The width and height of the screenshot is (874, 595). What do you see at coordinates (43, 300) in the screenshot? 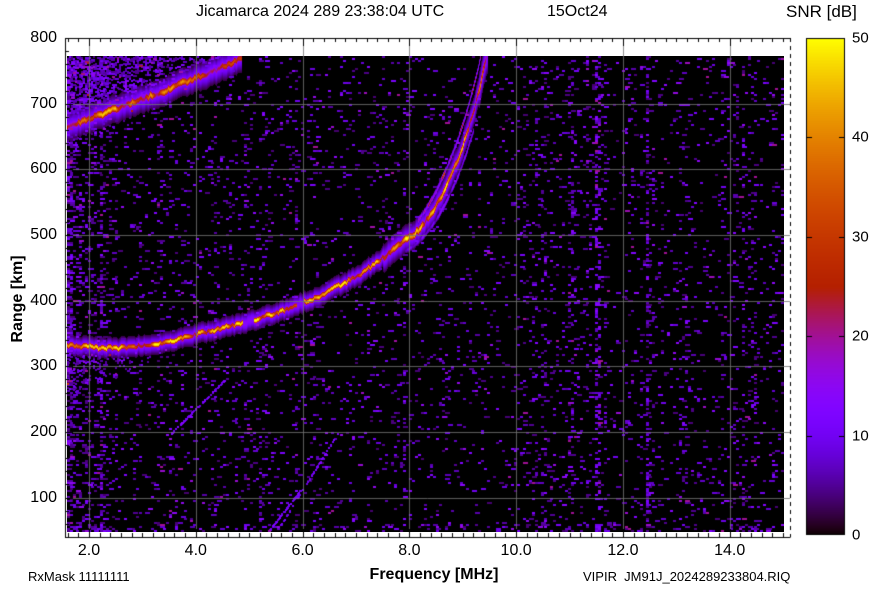
I see `y-tick-label: 400` at bounding box center [43, 300].